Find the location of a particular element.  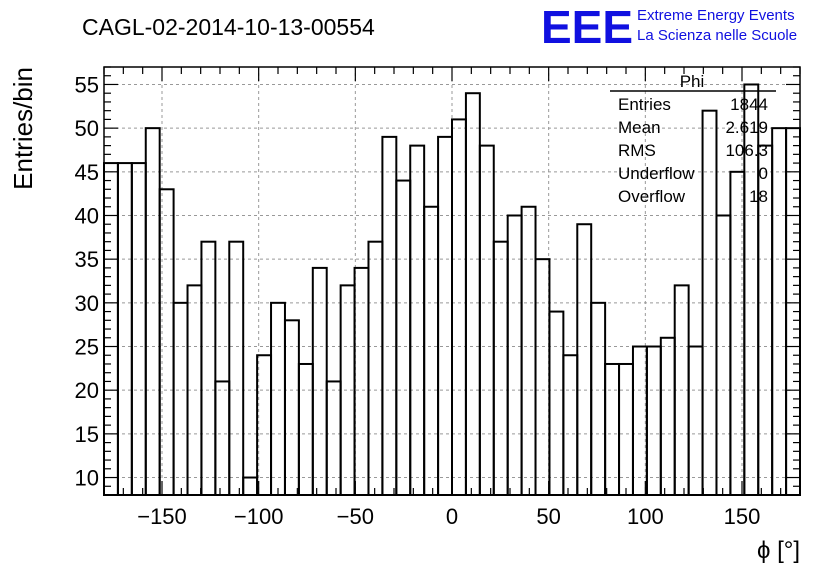

stats-row-value: 1844 is located at coordinates (749, 104).